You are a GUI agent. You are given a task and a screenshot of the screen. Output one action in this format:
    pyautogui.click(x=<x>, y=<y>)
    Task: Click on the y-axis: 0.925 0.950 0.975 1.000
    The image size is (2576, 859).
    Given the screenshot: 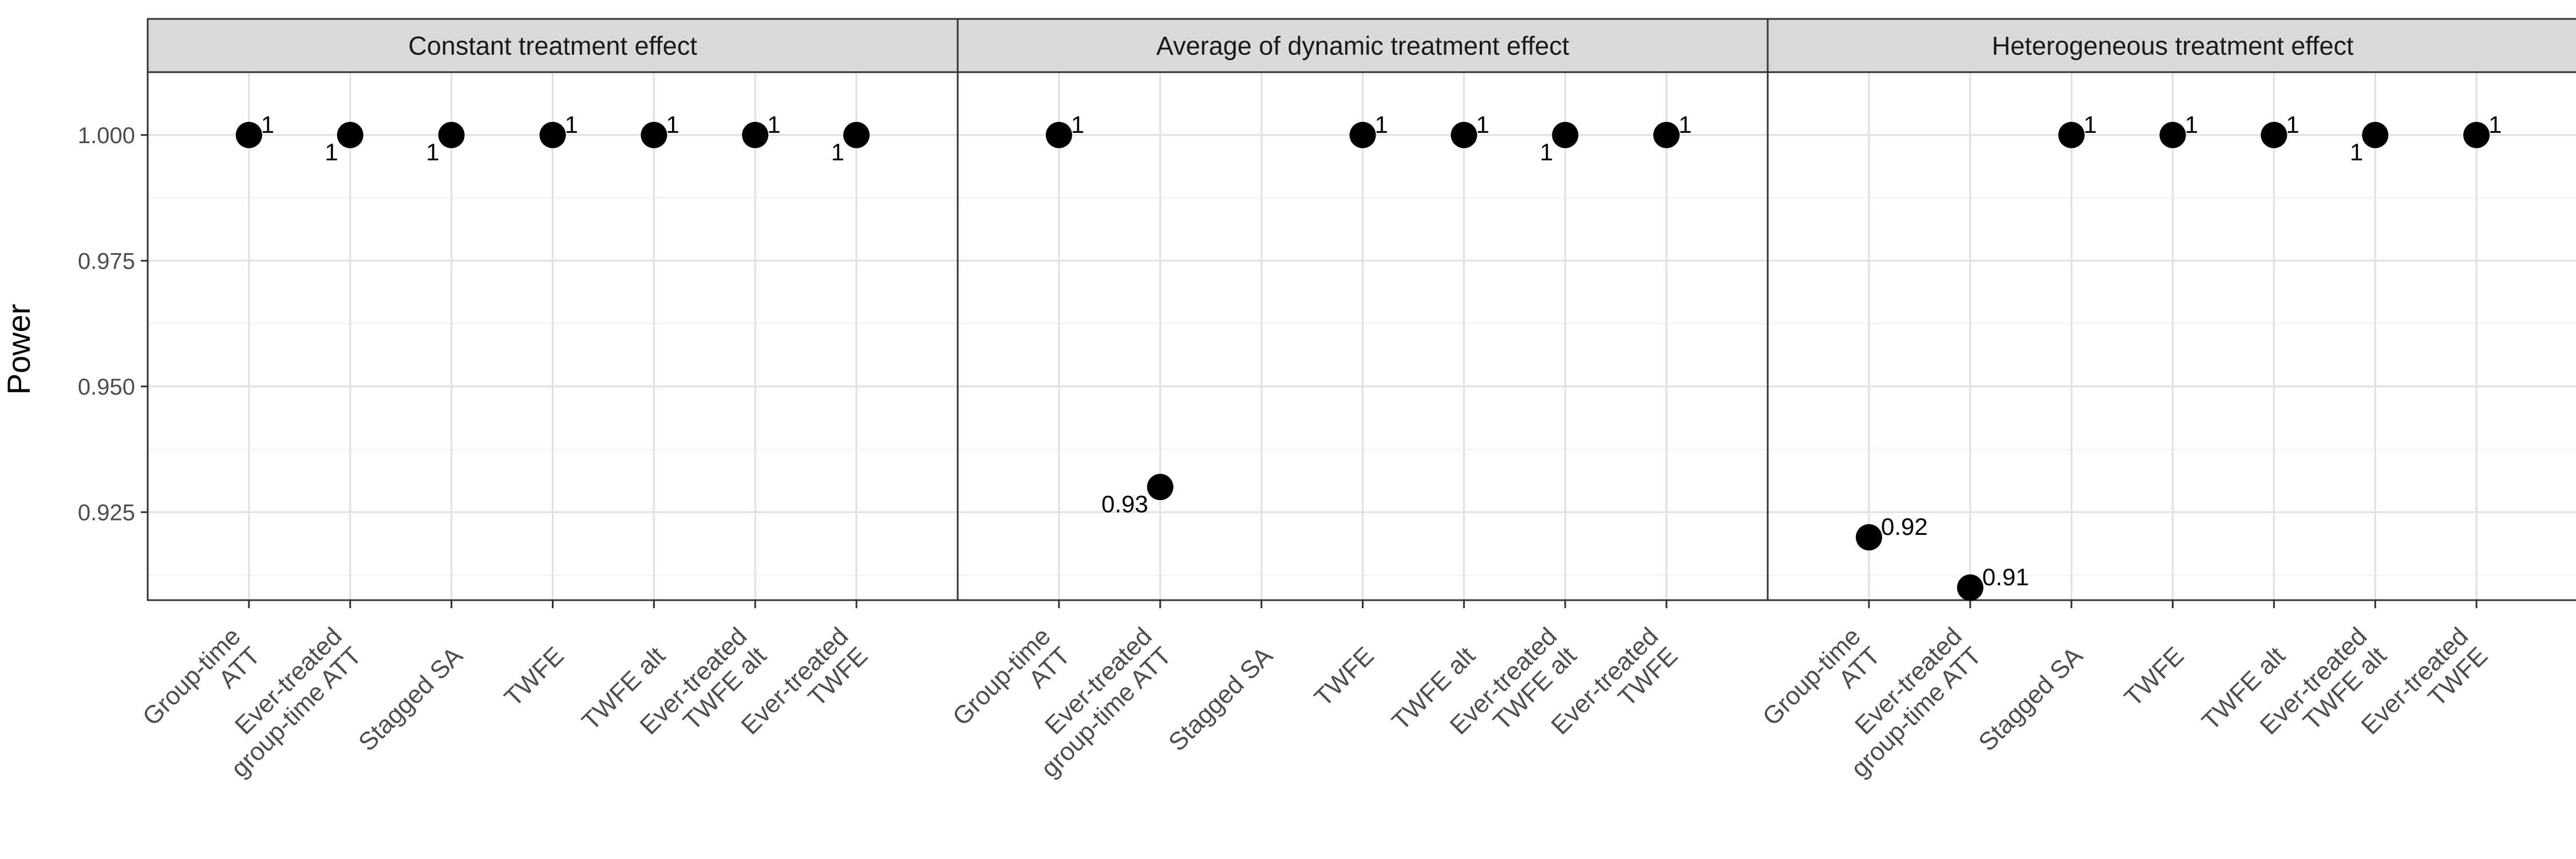 What is the action you would take?
    pyautogui.click(x=113, y=324)
    